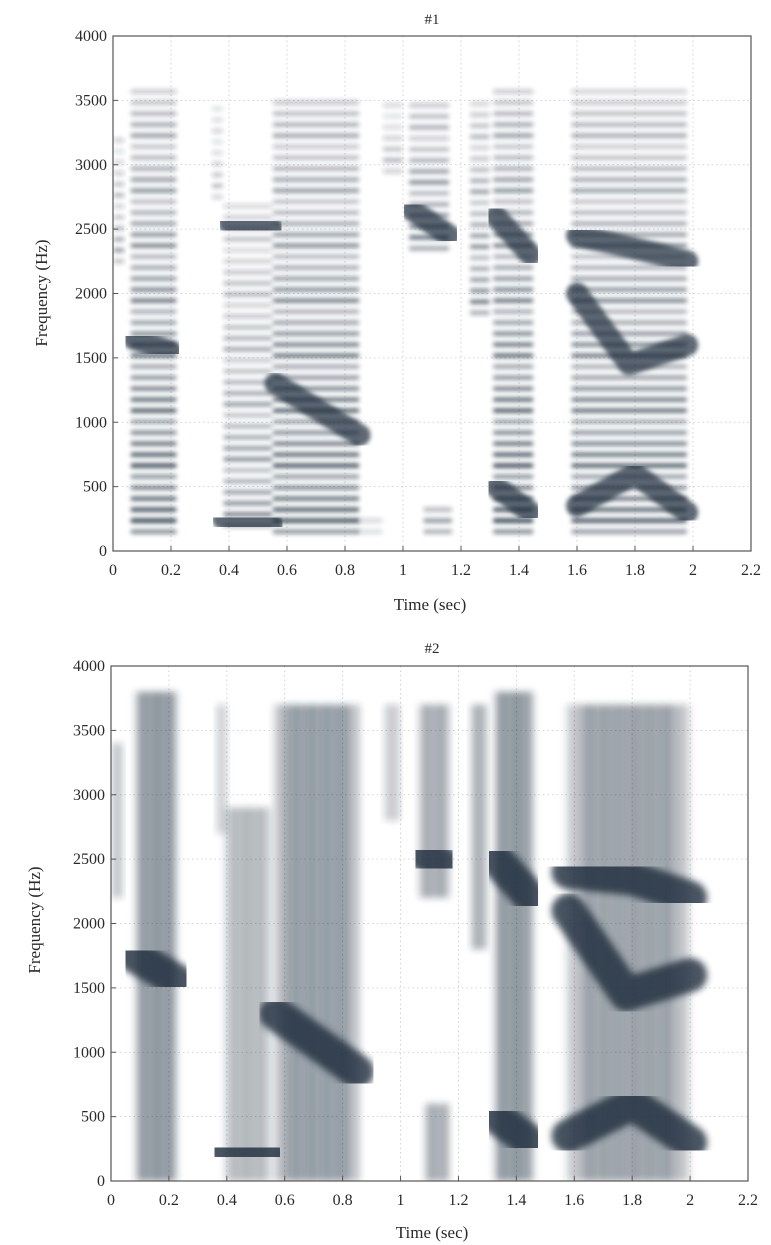 The height and width of the screenshot is (1245, 771). Describe the element at coordinates (41, 292) in the screenshot. I see `chart-1-y-axis-label: Frequency (Hz)` at that location.